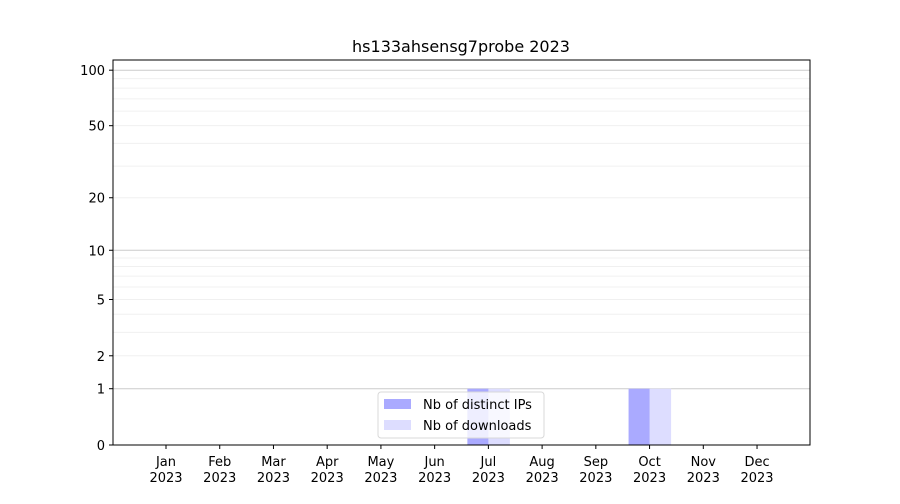  I want to click on x-tick-label: Sep 2023, so click(595, 470).